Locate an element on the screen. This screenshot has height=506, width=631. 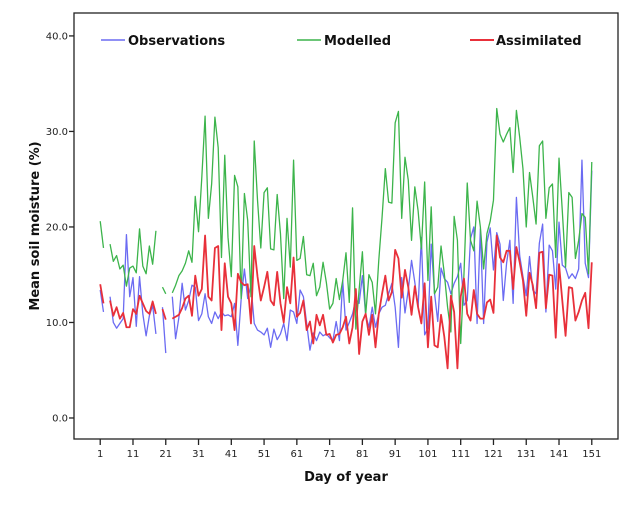
x-tick-label: 91 is located at coordinates (395, 454).